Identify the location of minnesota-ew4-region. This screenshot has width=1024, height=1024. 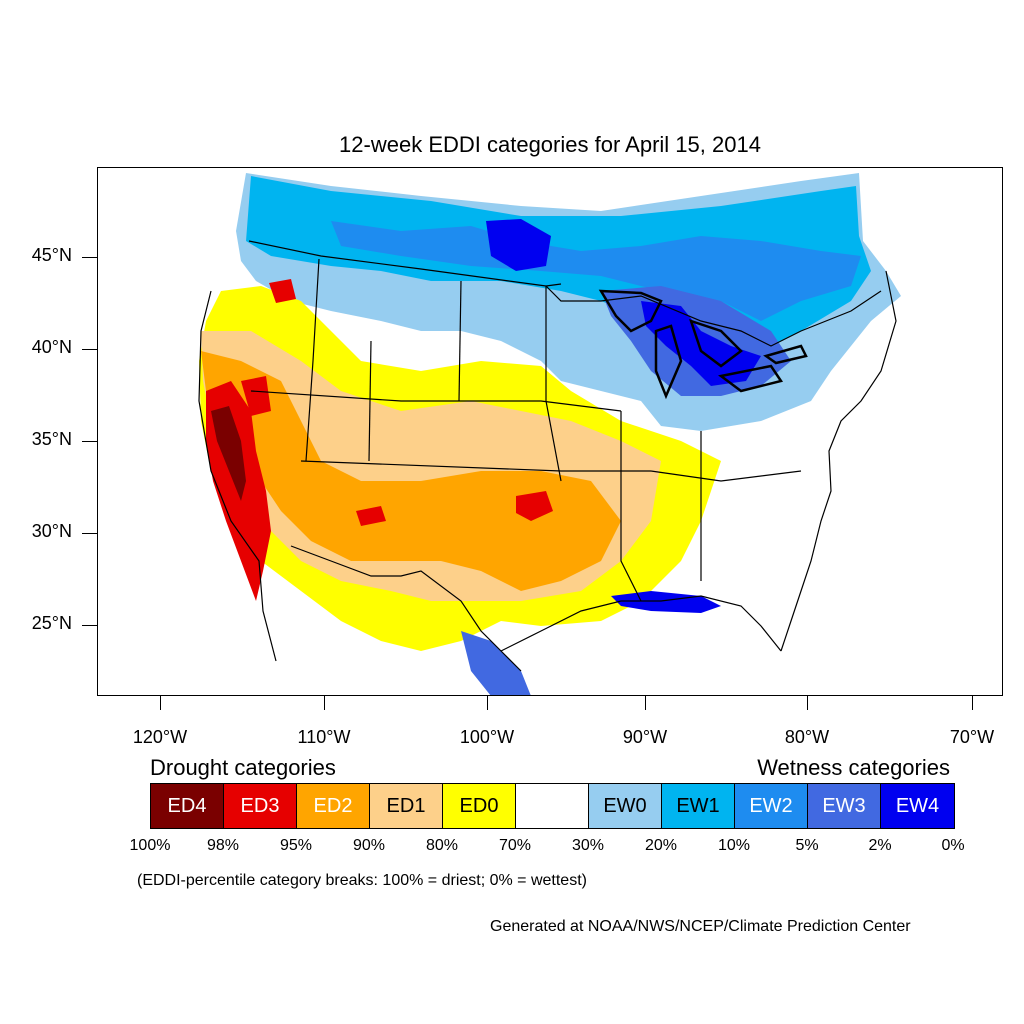
(518, 245).